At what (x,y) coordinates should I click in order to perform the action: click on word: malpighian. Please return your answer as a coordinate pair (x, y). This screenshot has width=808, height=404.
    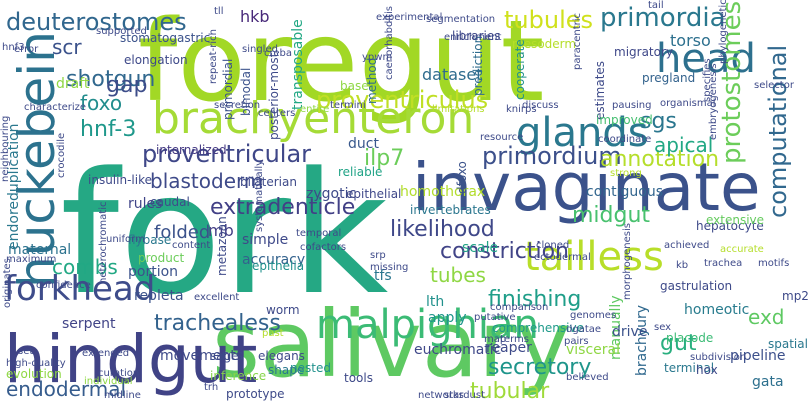
    Looking at the image, I should click on (427, 325).